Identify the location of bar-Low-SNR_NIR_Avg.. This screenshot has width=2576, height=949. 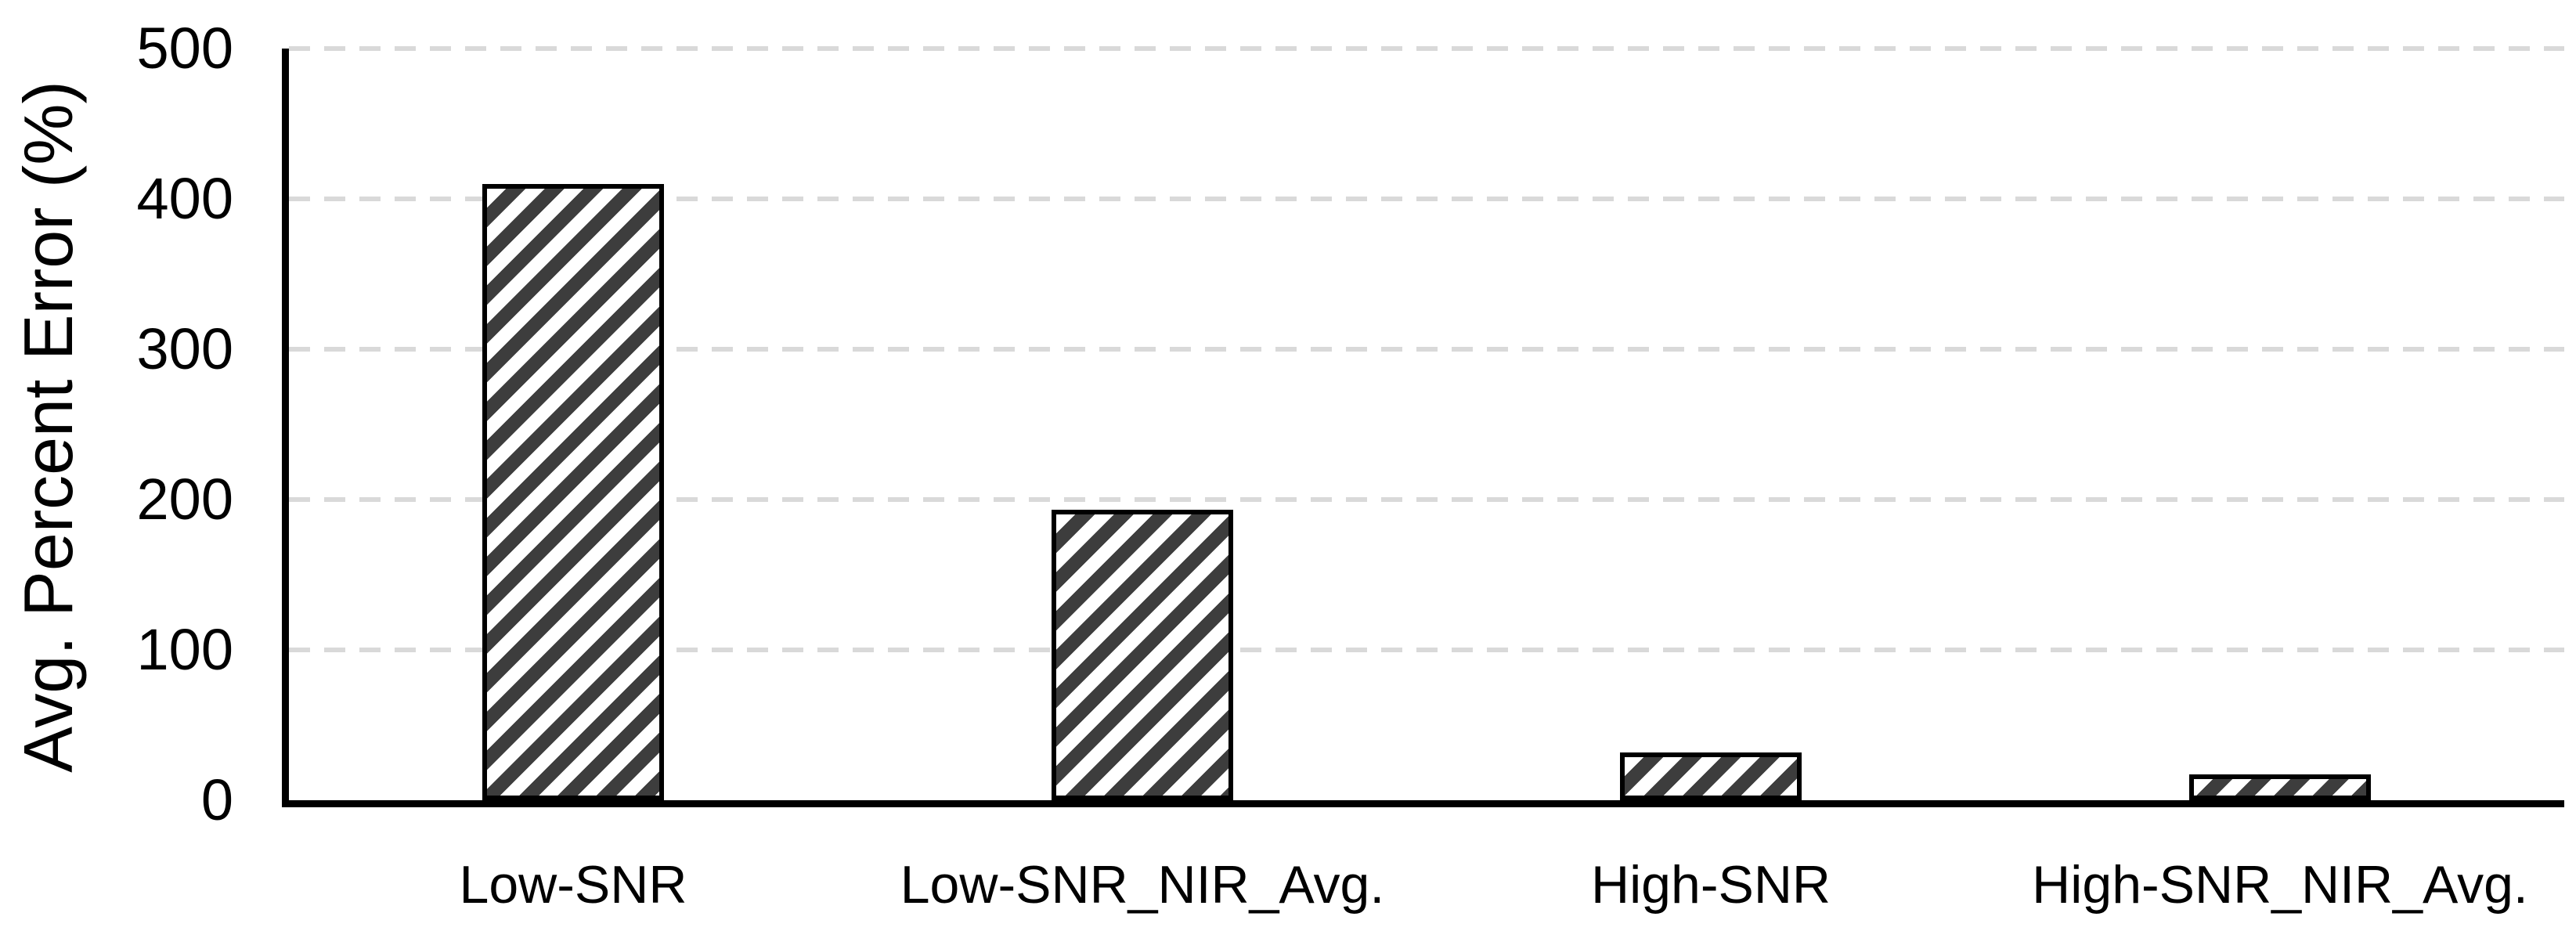
(1142, 655).